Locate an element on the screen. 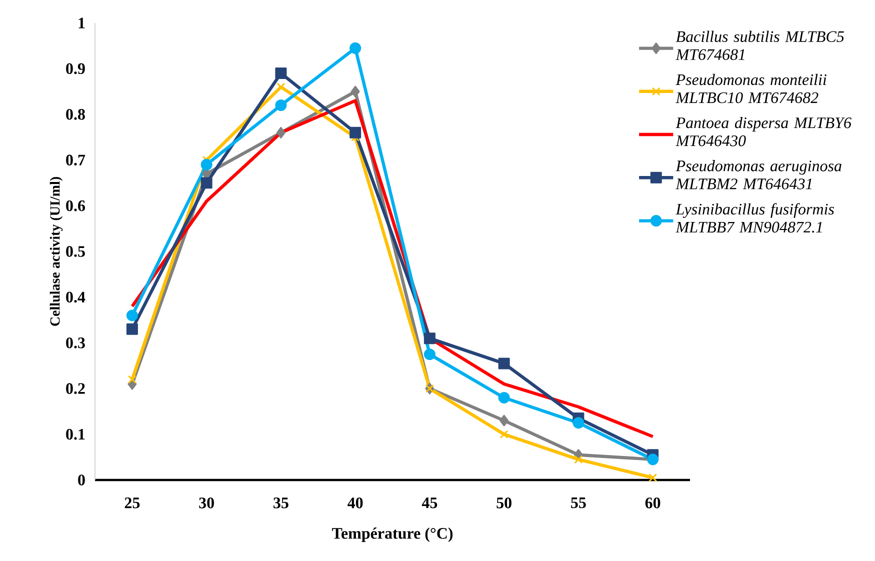 The width and height of the screenshot is (875, 561). x-tick-label: 40 is located at coordinates (355, 503).